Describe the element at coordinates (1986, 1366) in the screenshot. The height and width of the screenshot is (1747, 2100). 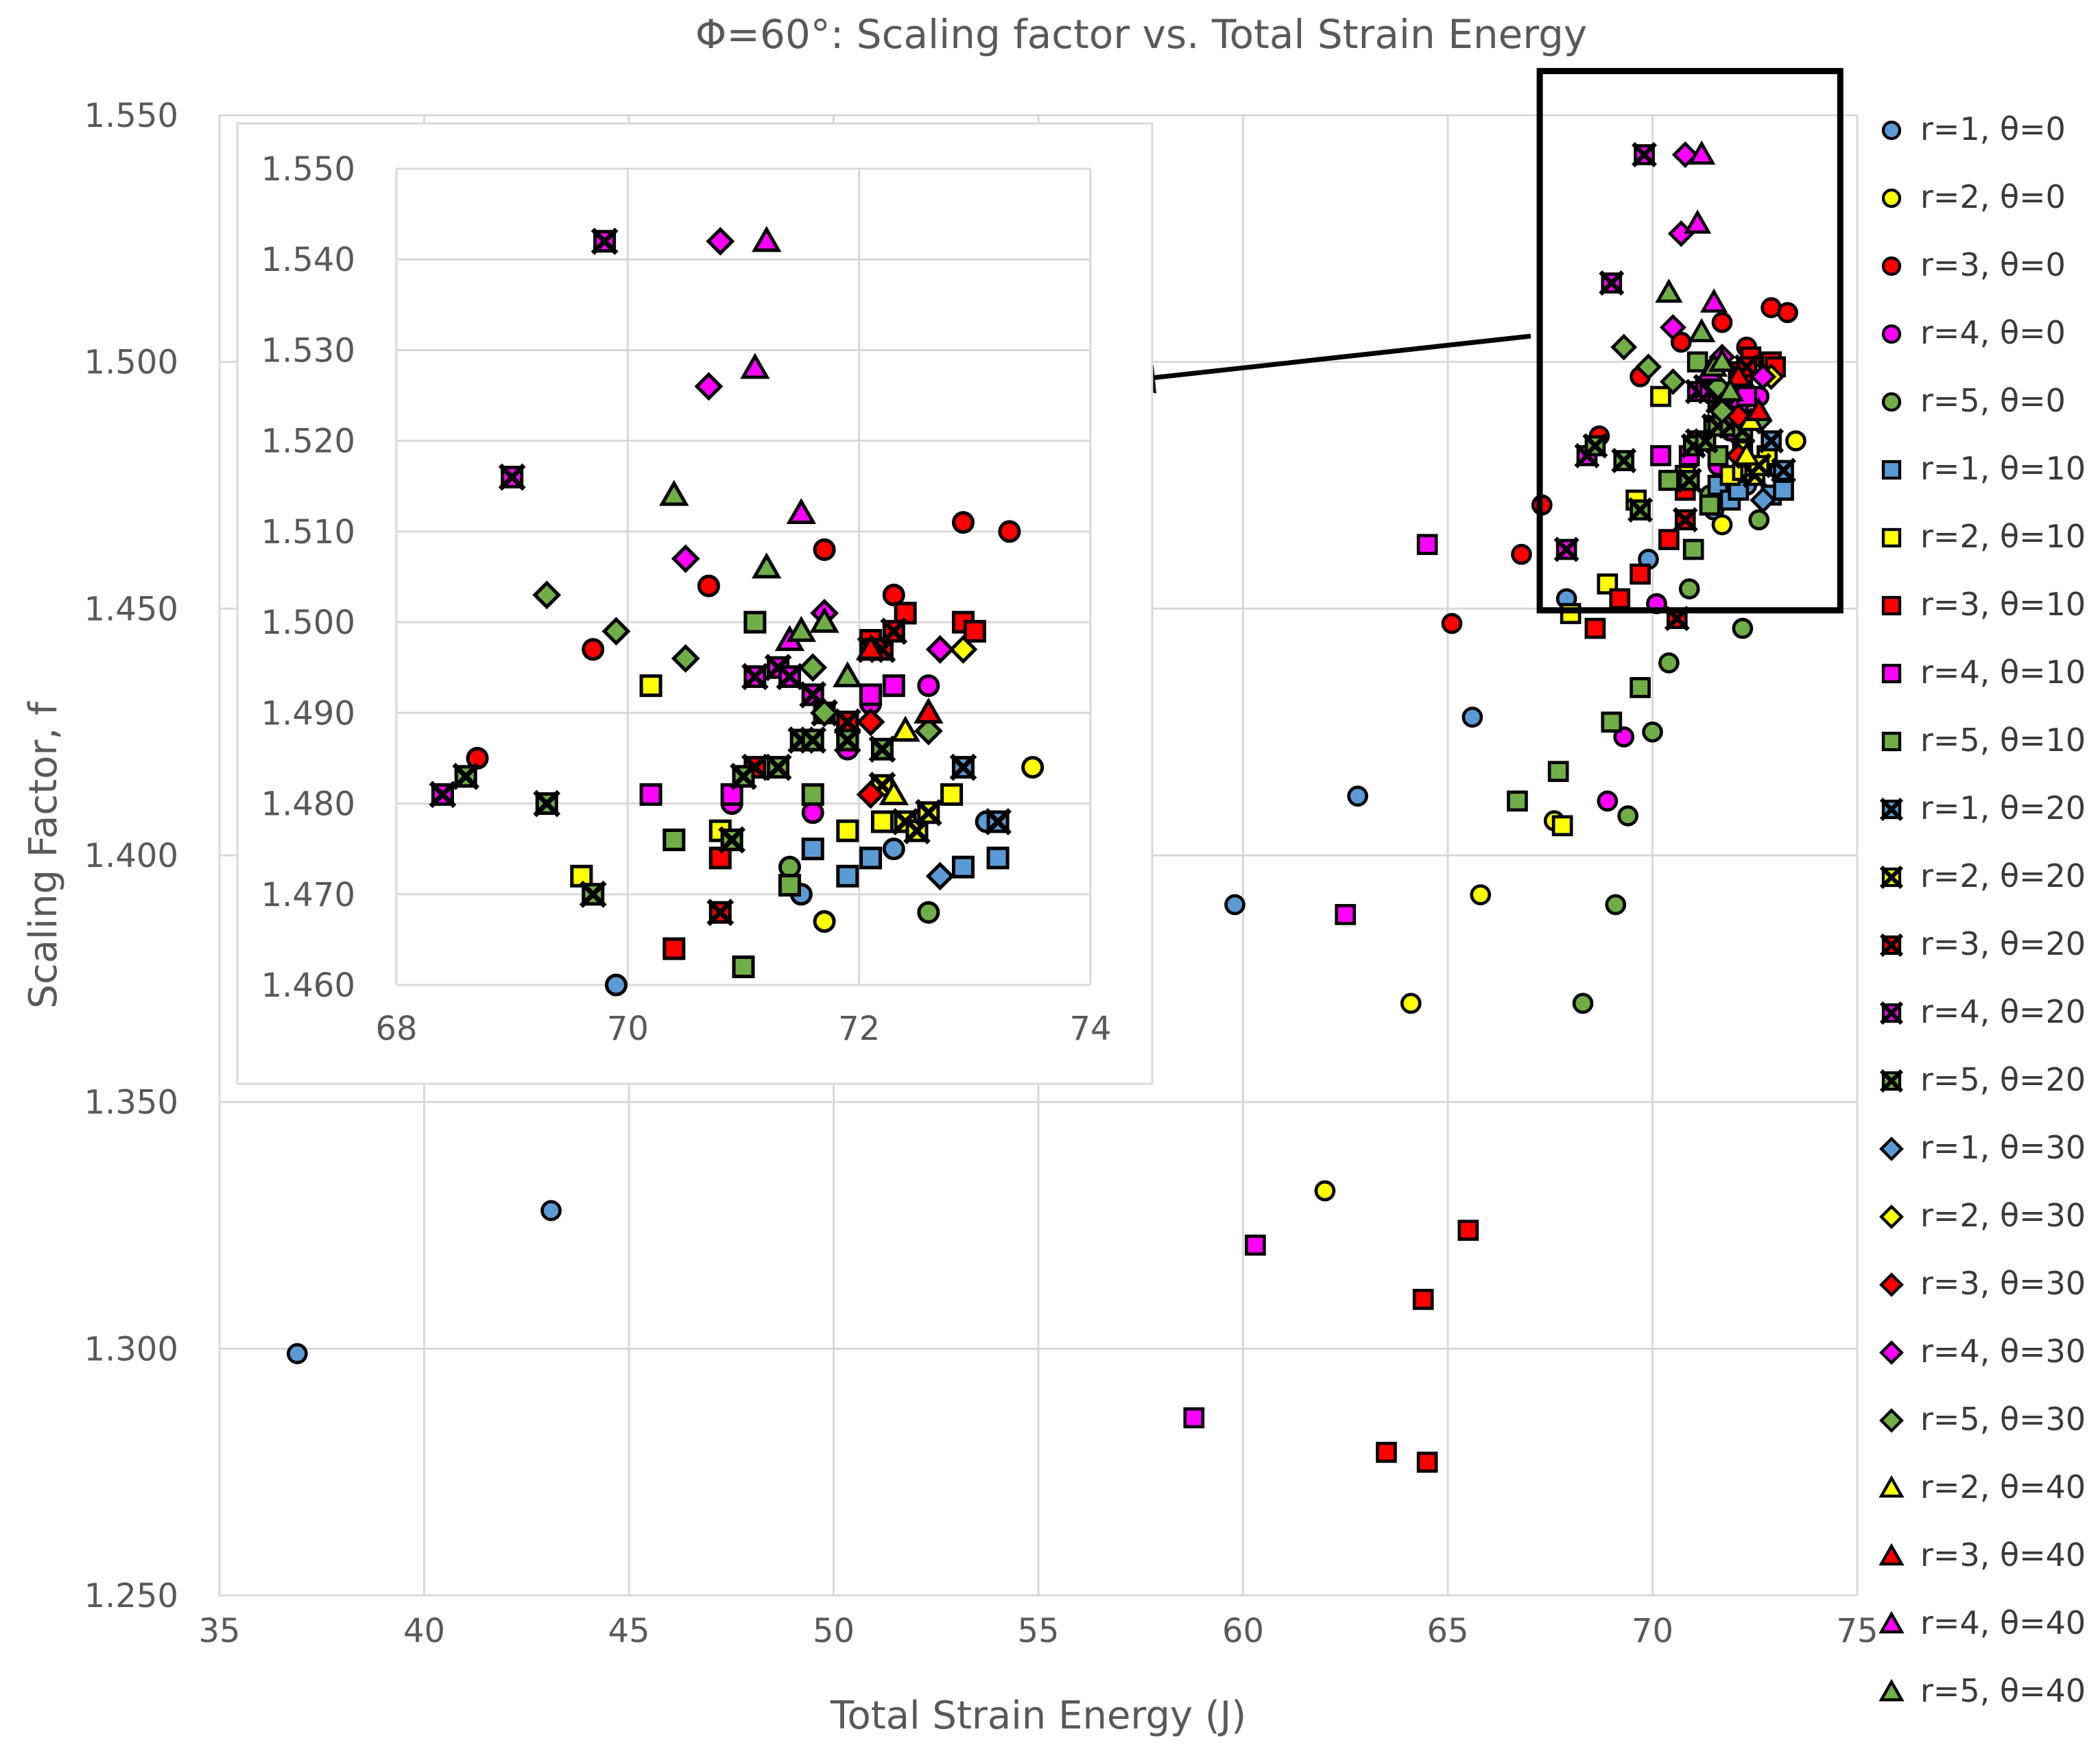
I see `legend-item: r=4, θ=30` at that location.